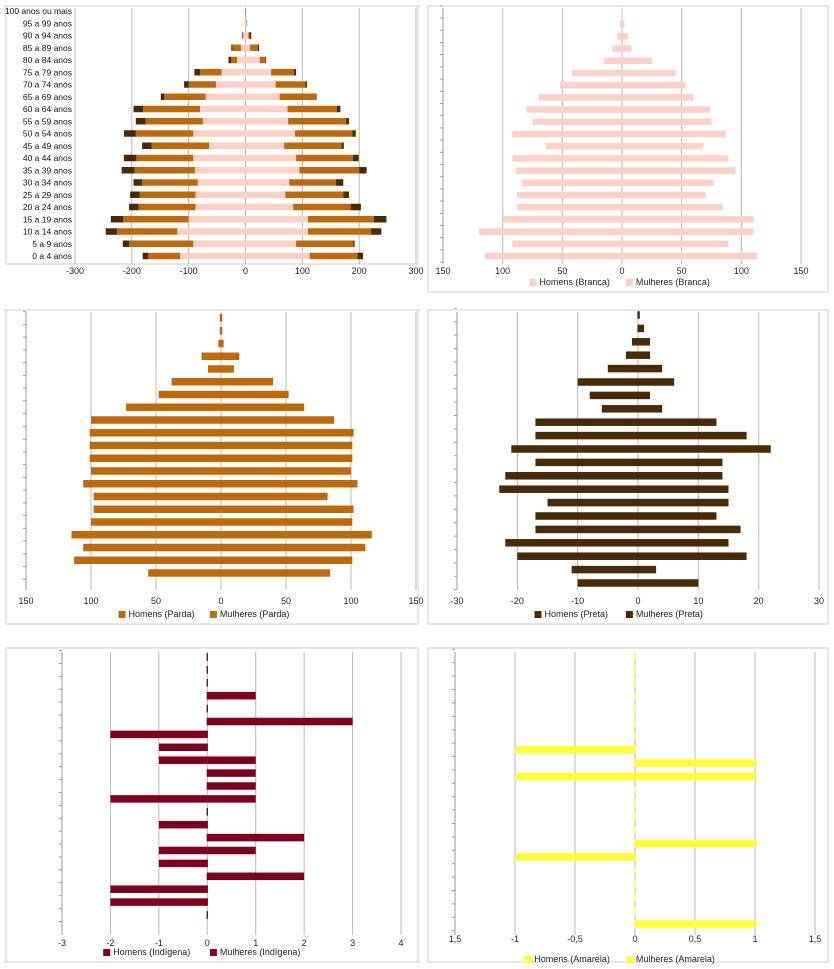 Image resolution: width=834 pixels, height=969 pixels. I want to click on category-label: 80 a 84 anos, so click(47, 60).